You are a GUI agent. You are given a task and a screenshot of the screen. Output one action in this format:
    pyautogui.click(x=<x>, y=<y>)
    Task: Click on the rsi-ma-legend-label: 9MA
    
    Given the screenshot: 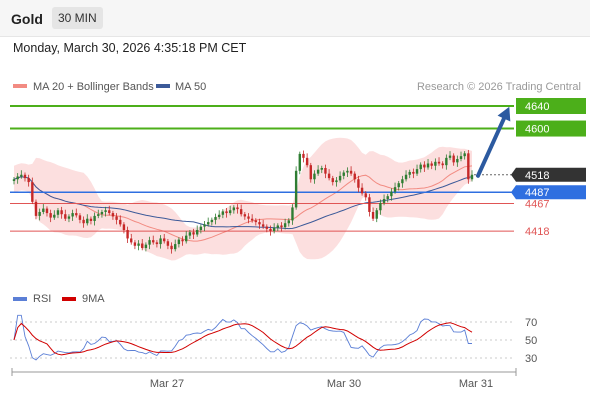 What is the action you would take?
    pyautogui.click(x=93, y=299)
    